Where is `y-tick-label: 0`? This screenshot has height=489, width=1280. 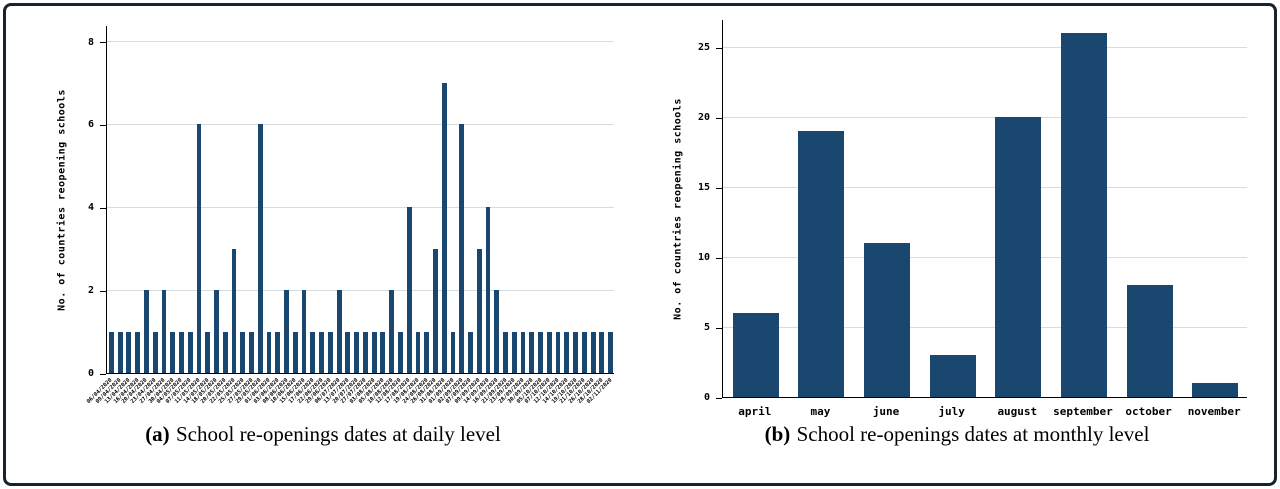
y-tick-label: 0 is located at coordinates (706, 397).